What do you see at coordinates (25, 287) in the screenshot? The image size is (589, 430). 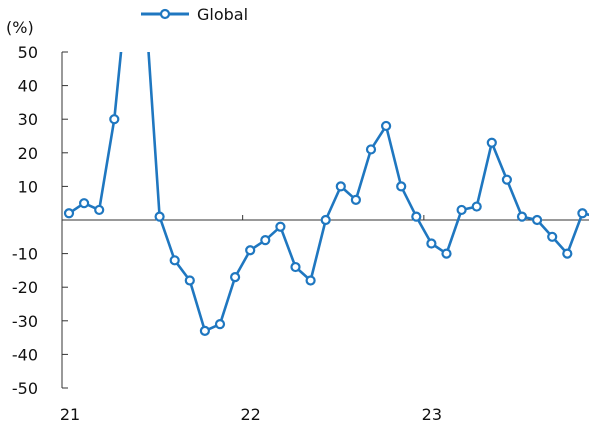 I see `y-tick-label: -20` at bounding box center [25, 287].